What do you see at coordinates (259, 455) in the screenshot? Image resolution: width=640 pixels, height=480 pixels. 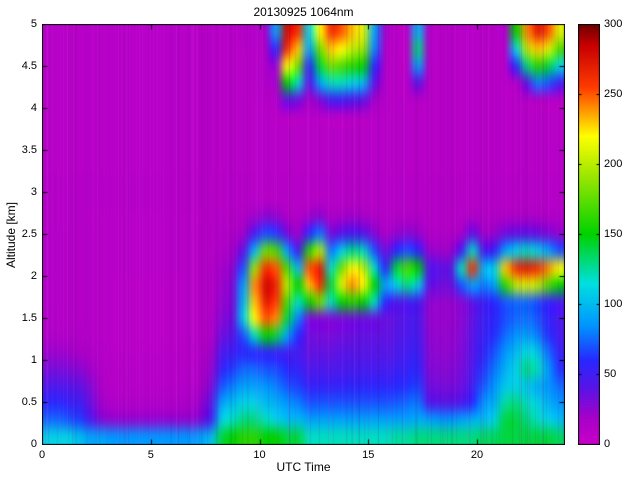 I see `x-tick-label: 10` at bounding box center [259, 455].